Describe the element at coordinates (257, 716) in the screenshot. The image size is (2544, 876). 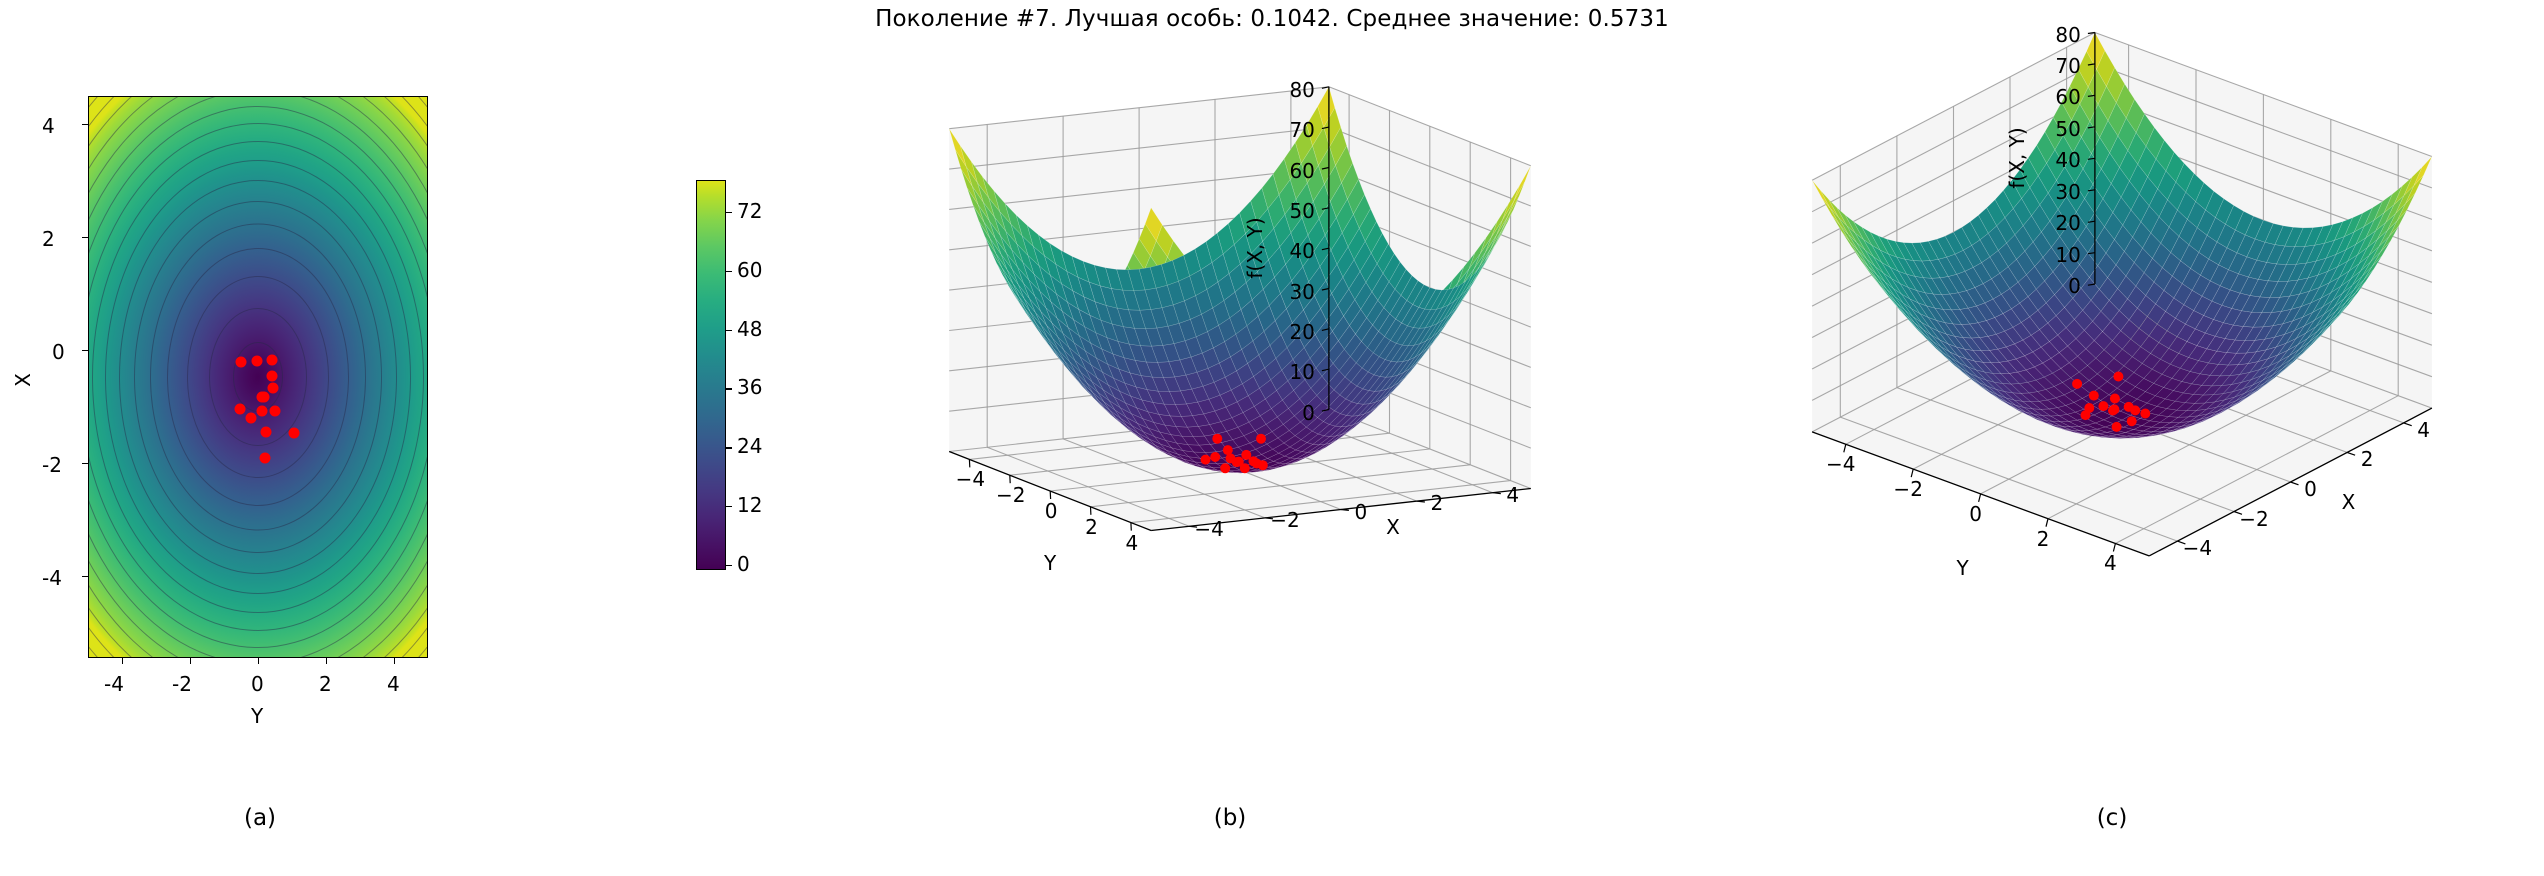
I see `panel-a-xlabel: Y` at that location.